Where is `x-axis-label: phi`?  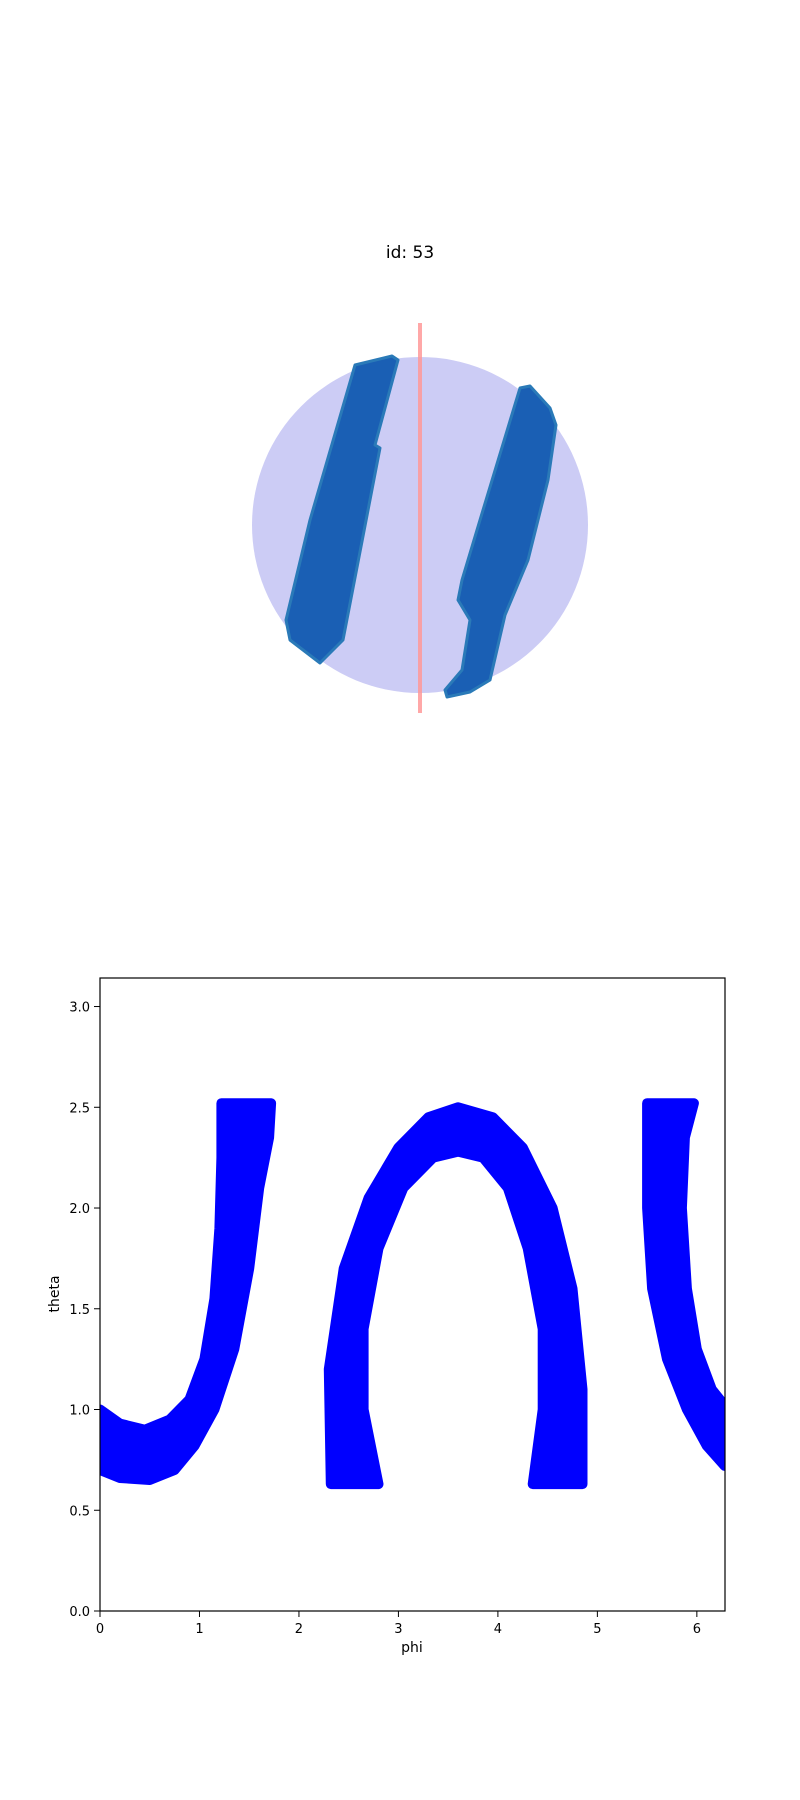 x-axis-label: phi is located at coordinates (412, 1648).